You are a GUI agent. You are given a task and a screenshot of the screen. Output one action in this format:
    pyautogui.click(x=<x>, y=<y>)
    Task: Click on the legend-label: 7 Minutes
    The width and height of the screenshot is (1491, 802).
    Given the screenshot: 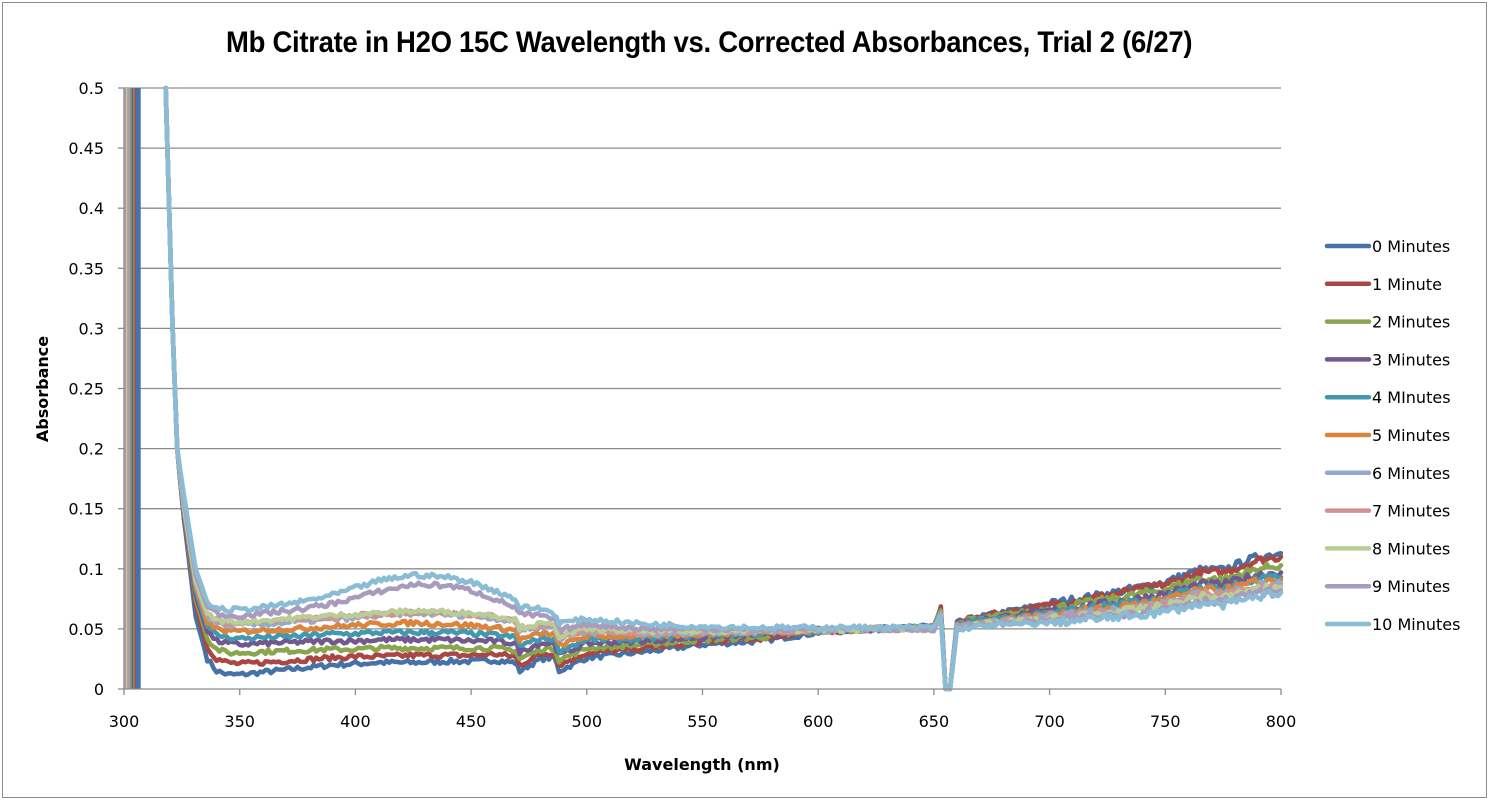 What is the action you would take?
    pyautogui.click(x=1411, y=511)
    